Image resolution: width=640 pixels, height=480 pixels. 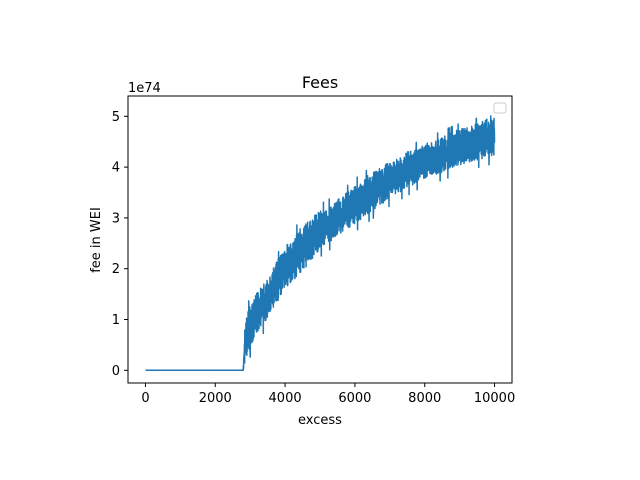 What do you see at coordinates (116, 218) in the screenshot?
I see `y-tick-label: 3` at bounding box center [116, 218].